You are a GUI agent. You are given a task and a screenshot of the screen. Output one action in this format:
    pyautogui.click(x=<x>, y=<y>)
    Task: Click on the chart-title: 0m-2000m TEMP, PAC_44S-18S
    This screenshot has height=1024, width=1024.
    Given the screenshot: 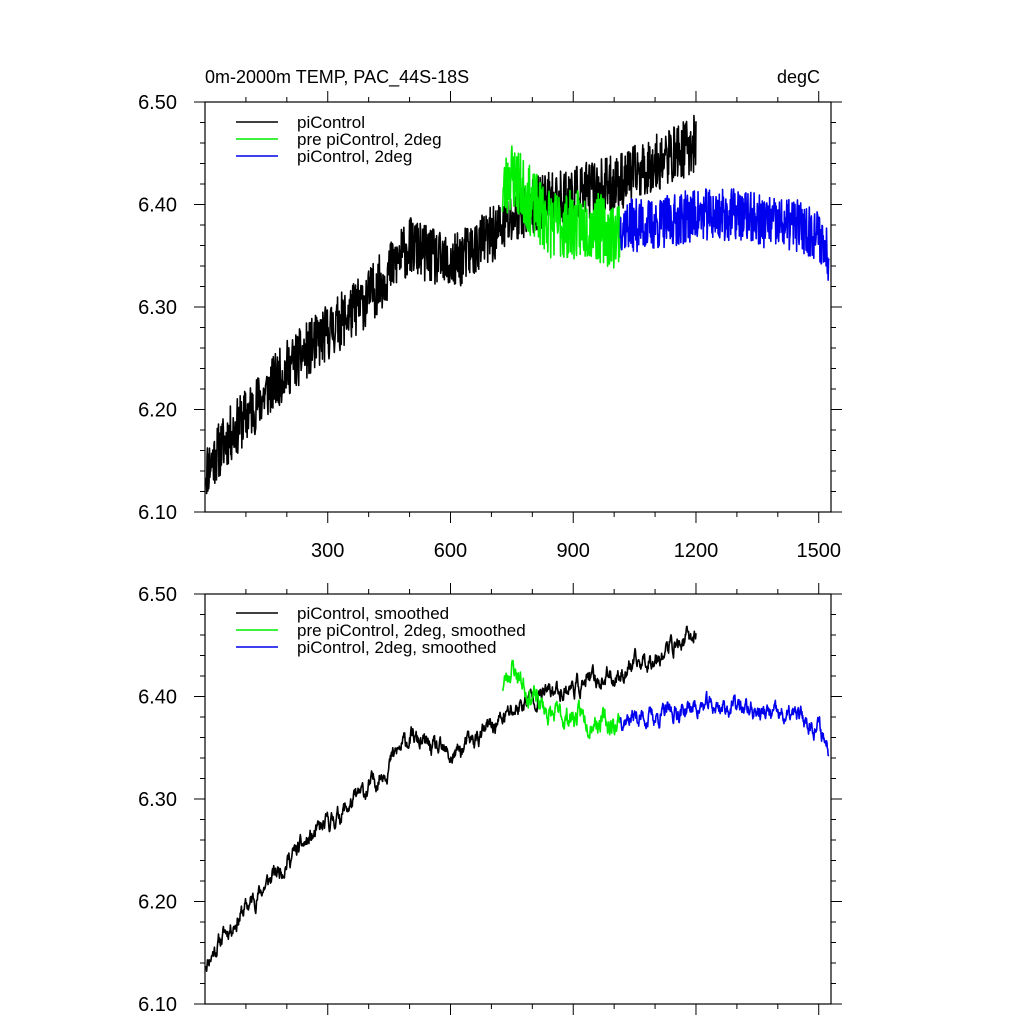 What is the action you would take?
    pyautogui.click(x=337, y=77)
    